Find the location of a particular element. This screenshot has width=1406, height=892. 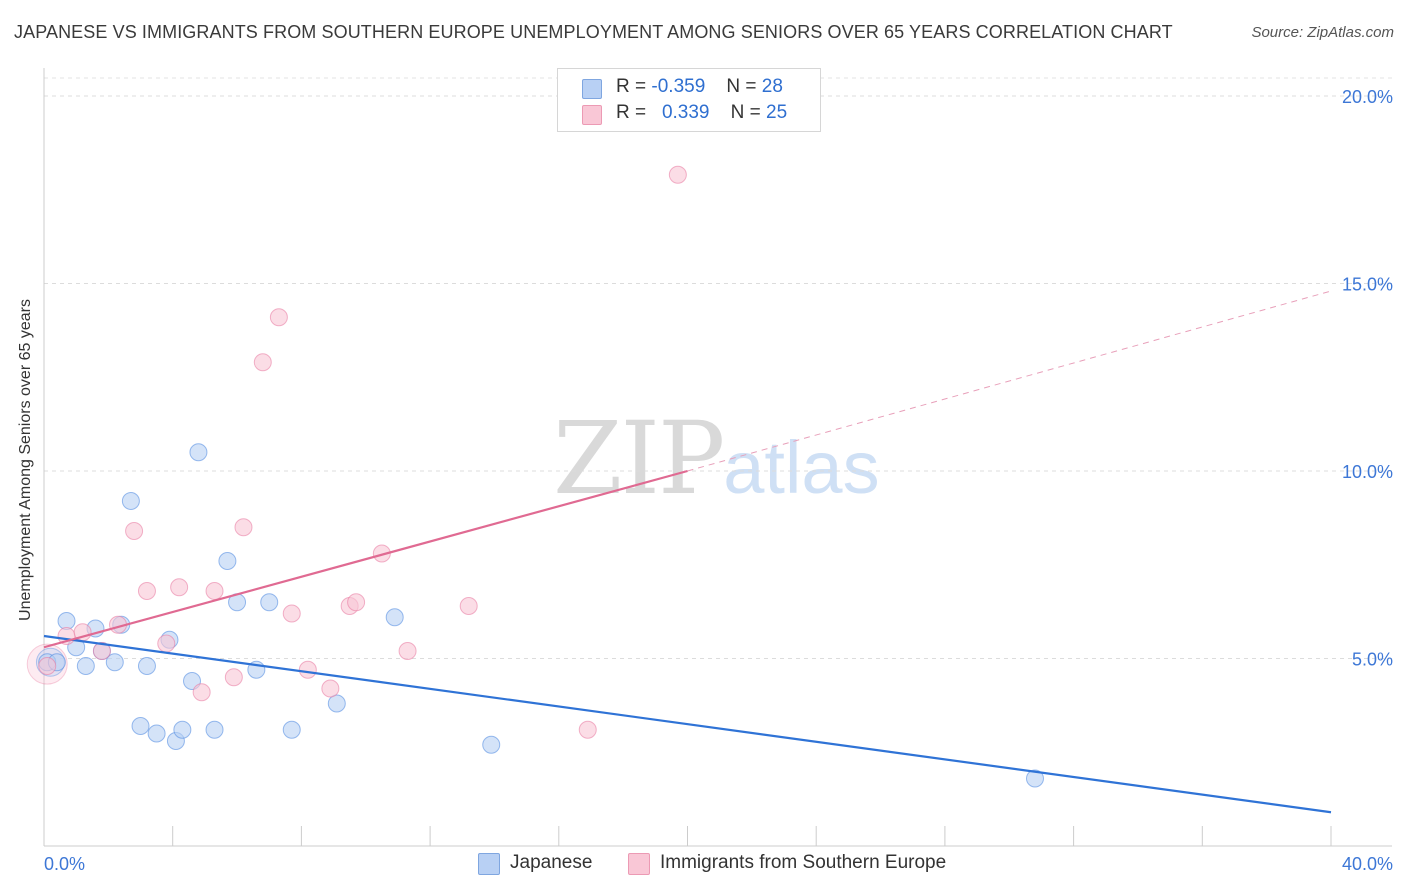

y-tick-label: 10.0% is located at coordinates (1367, 472).